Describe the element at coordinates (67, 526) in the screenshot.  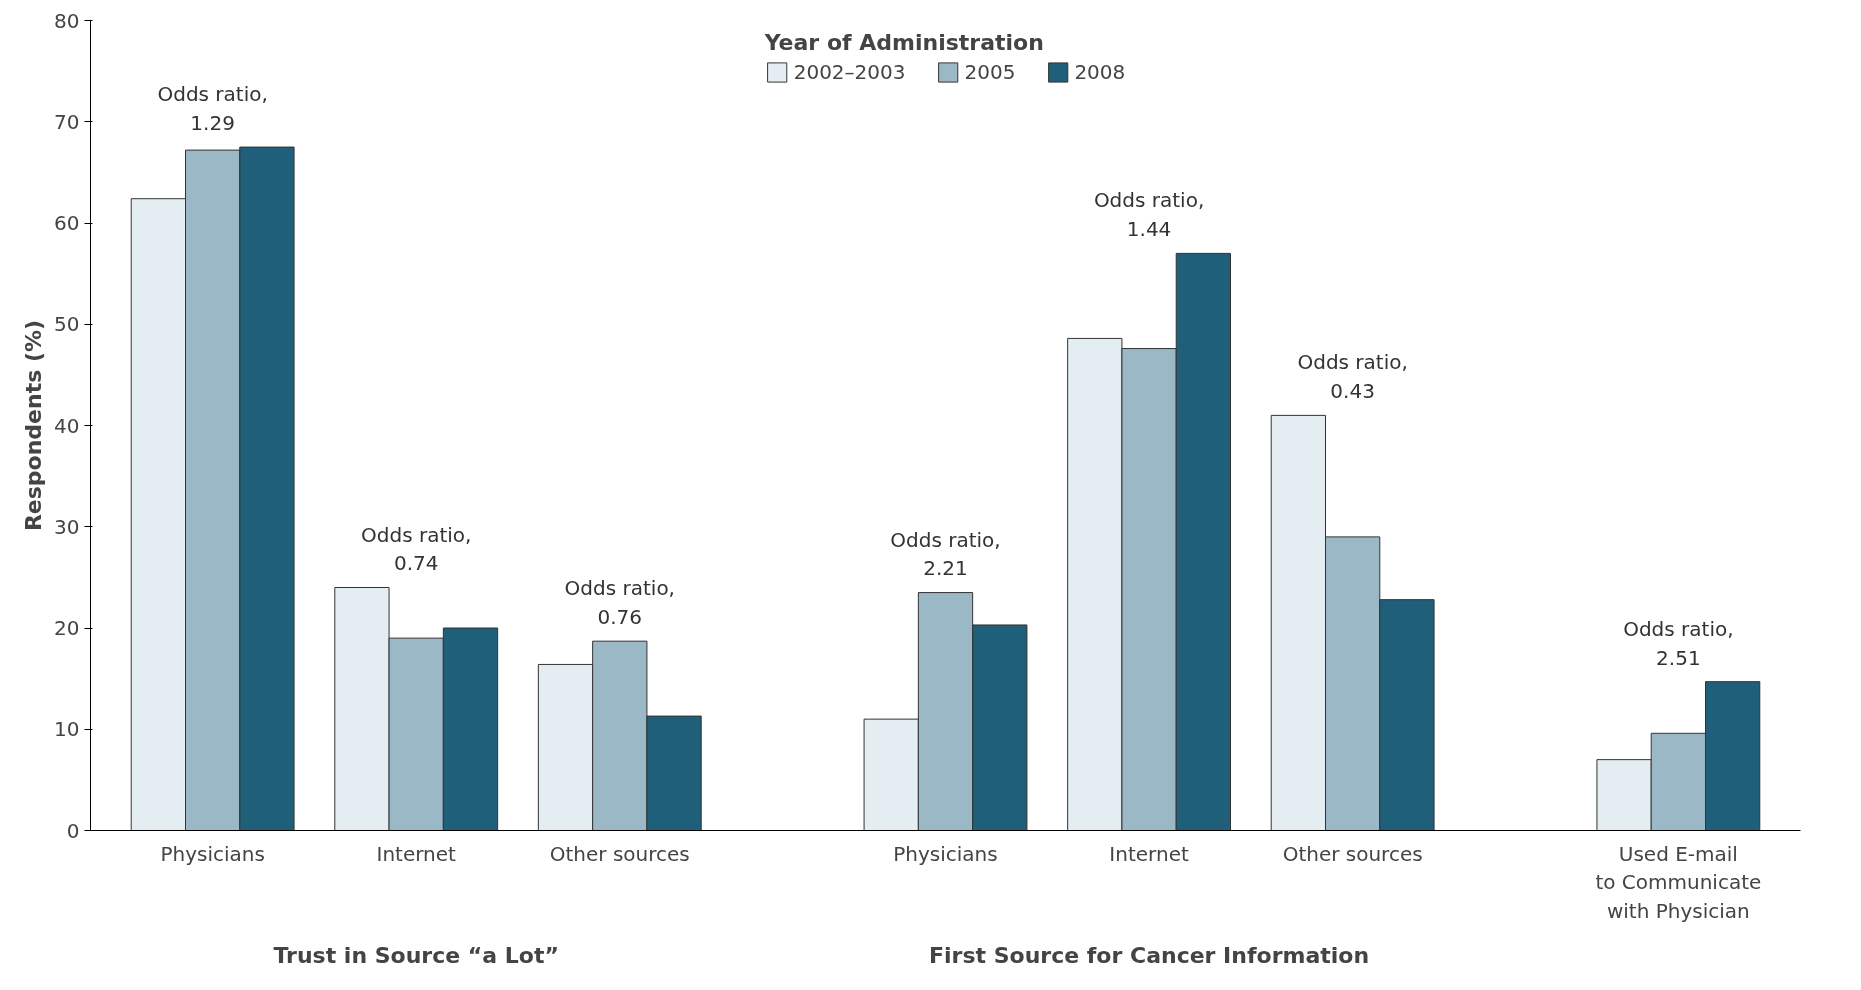
I see `y-tick-label: 30` at that location.